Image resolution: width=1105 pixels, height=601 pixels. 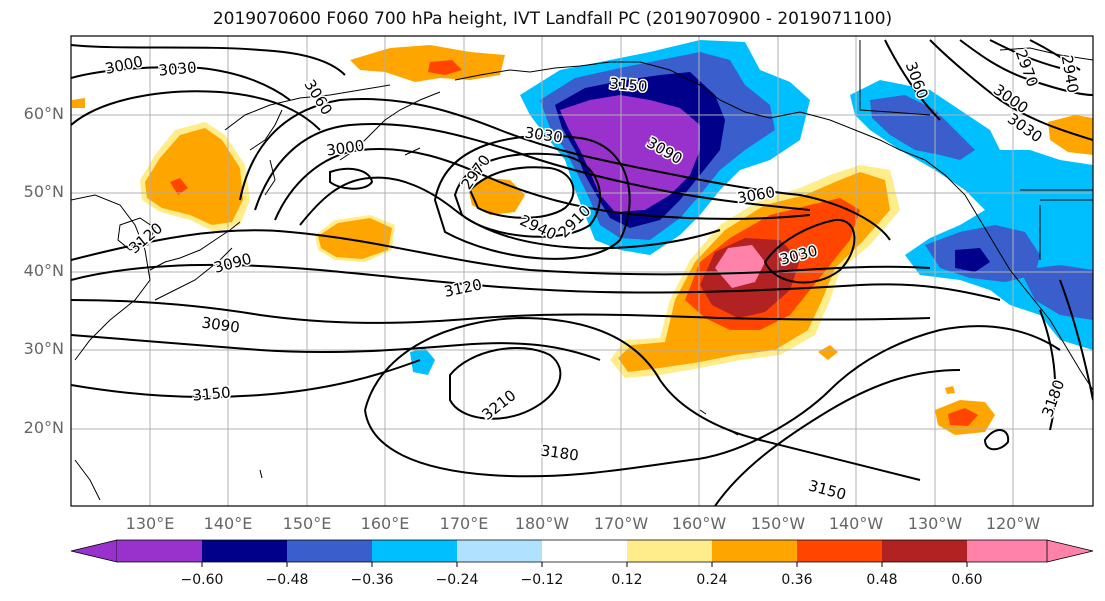 I want to click on lat-label-20n: 20°N, so click(x=43, y=427).